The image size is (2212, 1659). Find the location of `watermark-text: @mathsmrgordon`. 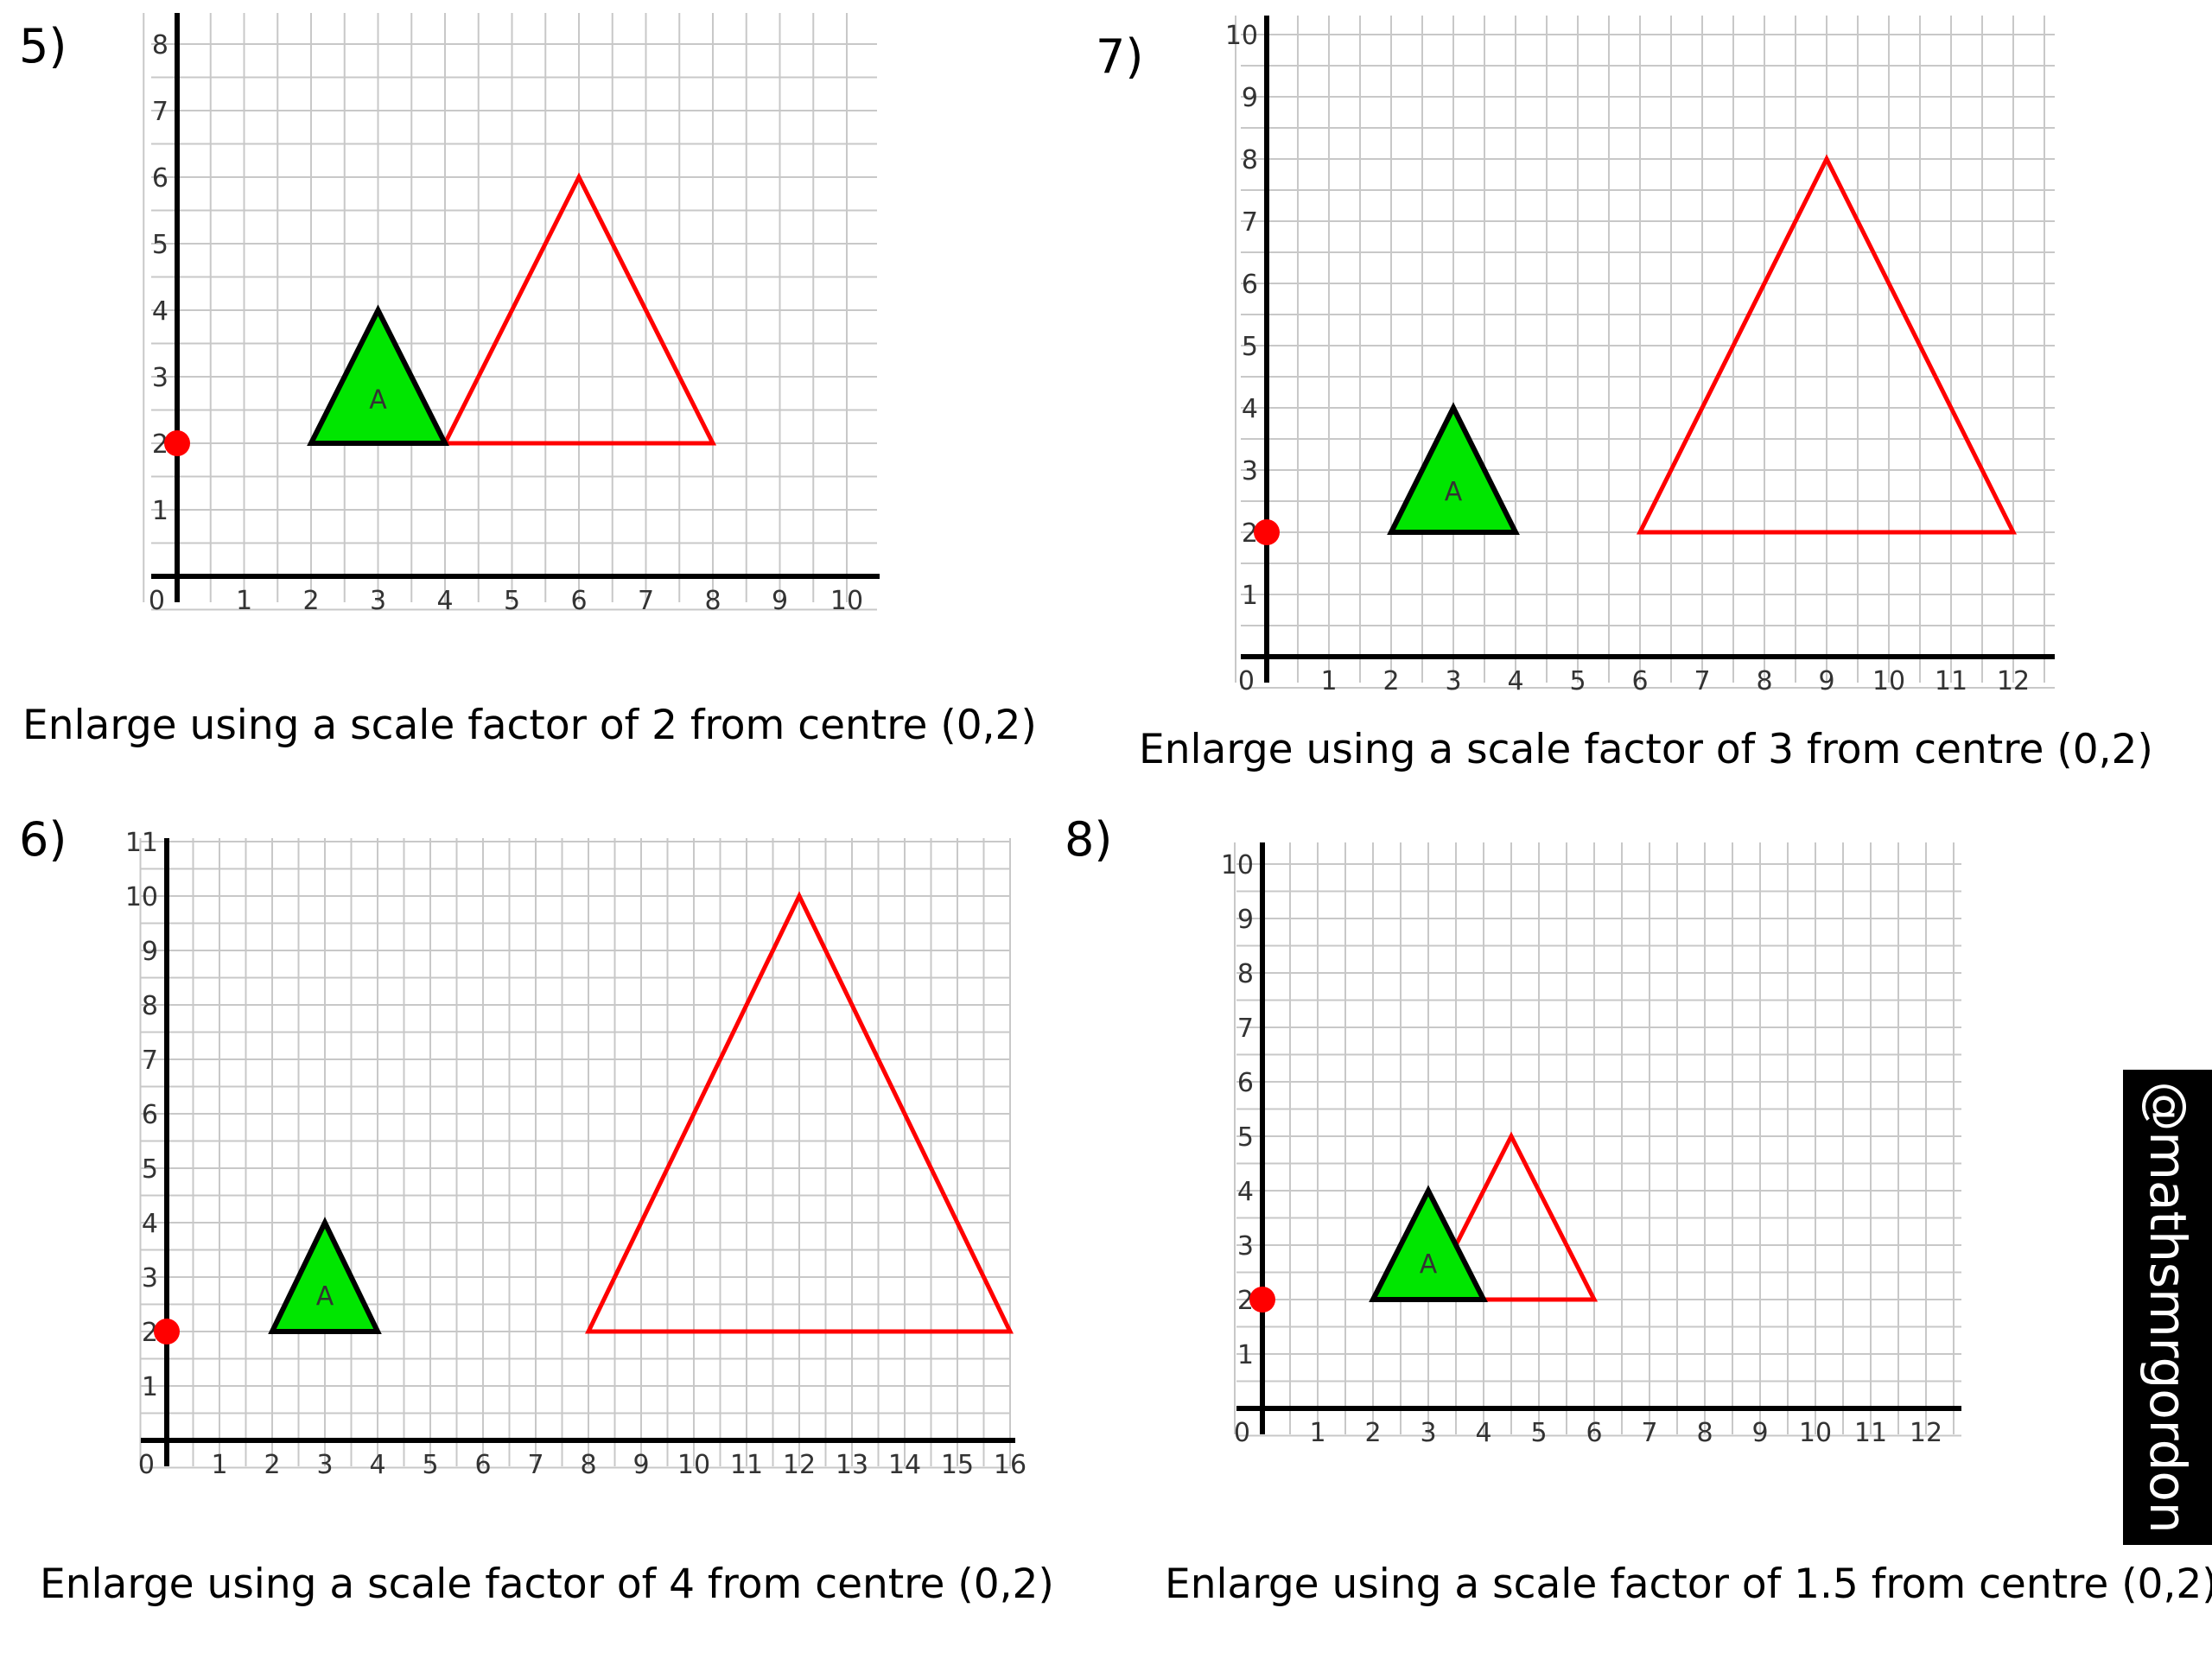

watermark-text: @mathsmrgordon is located at coordinates (2167, 1307).